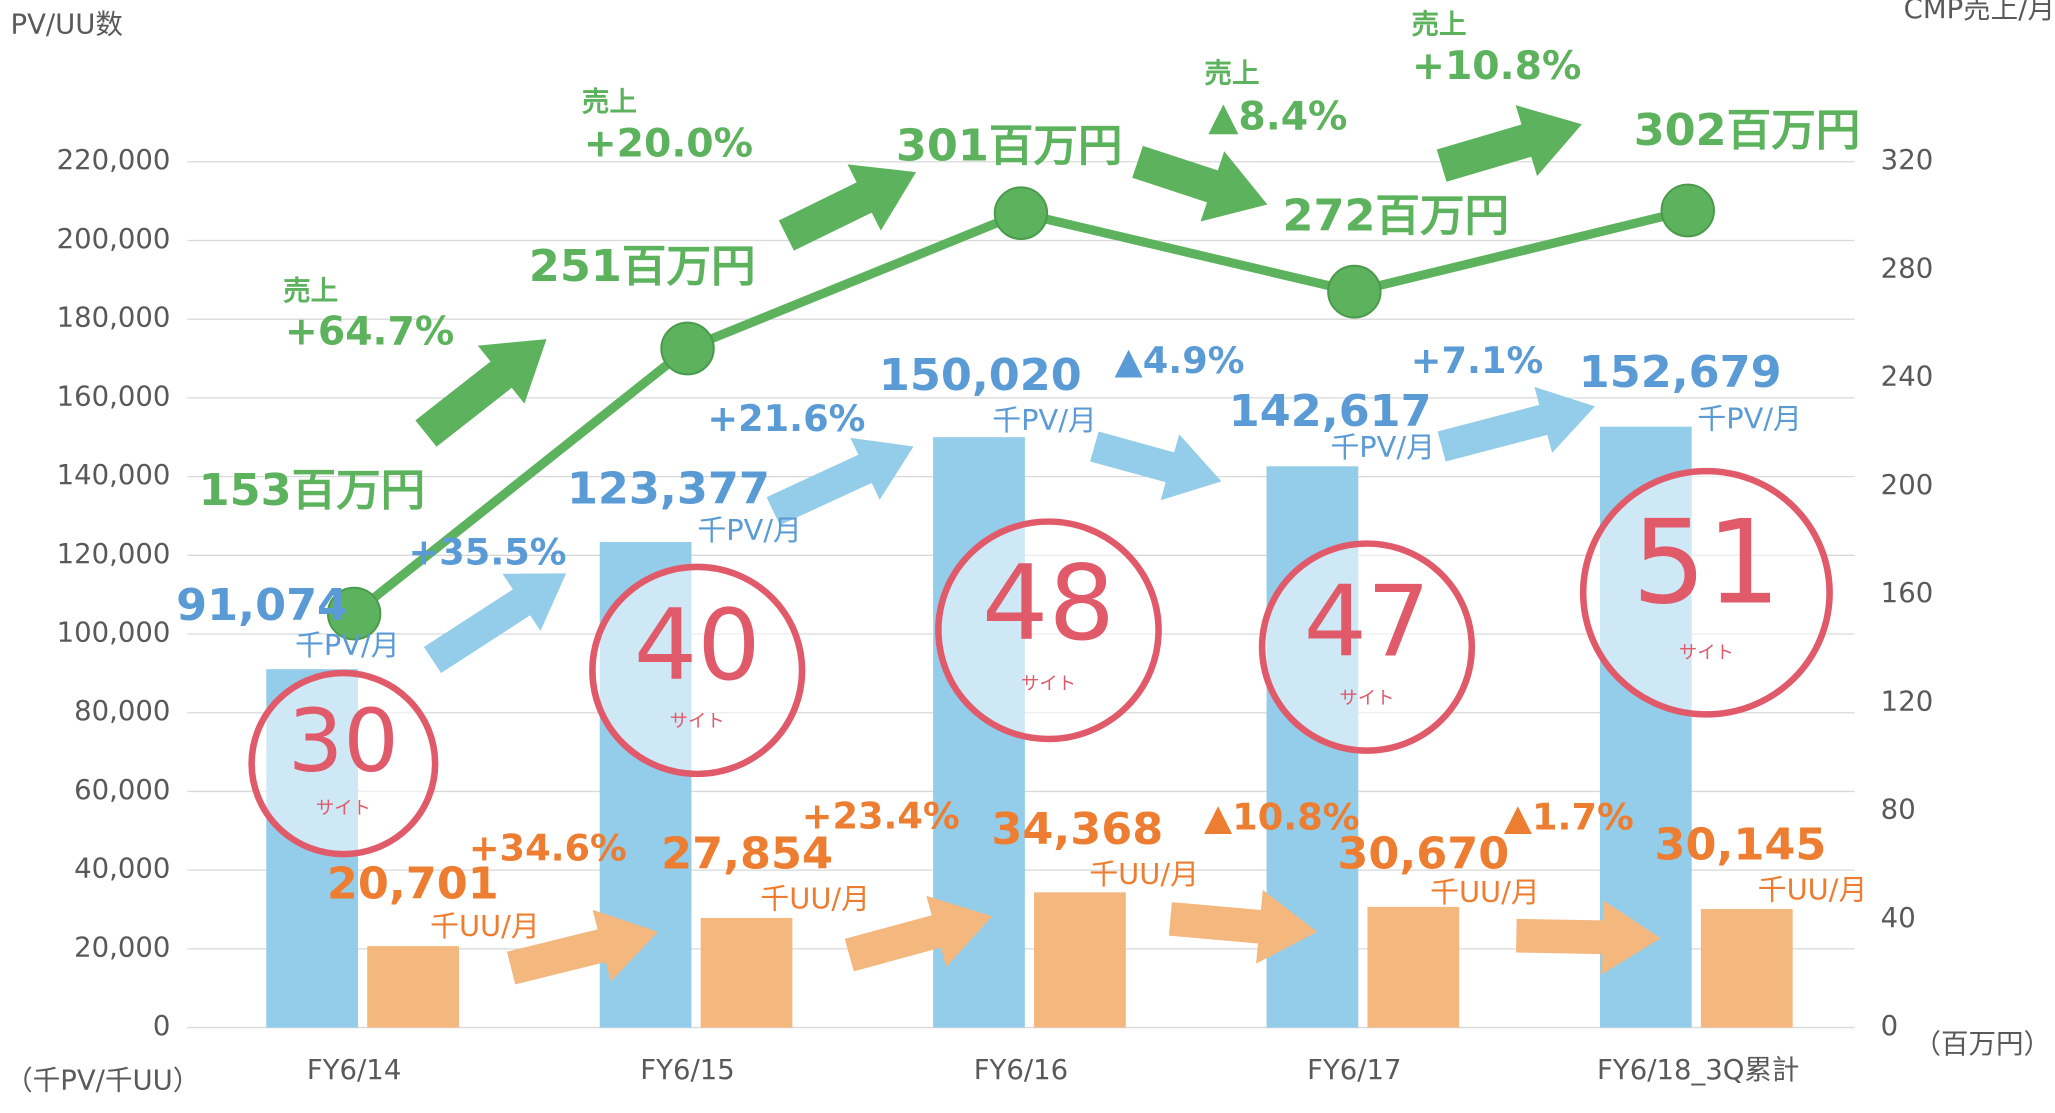  Describe the element at coordinates (1907, 160) in the screenshot. I see `y2-tick-label: 320` at that location.